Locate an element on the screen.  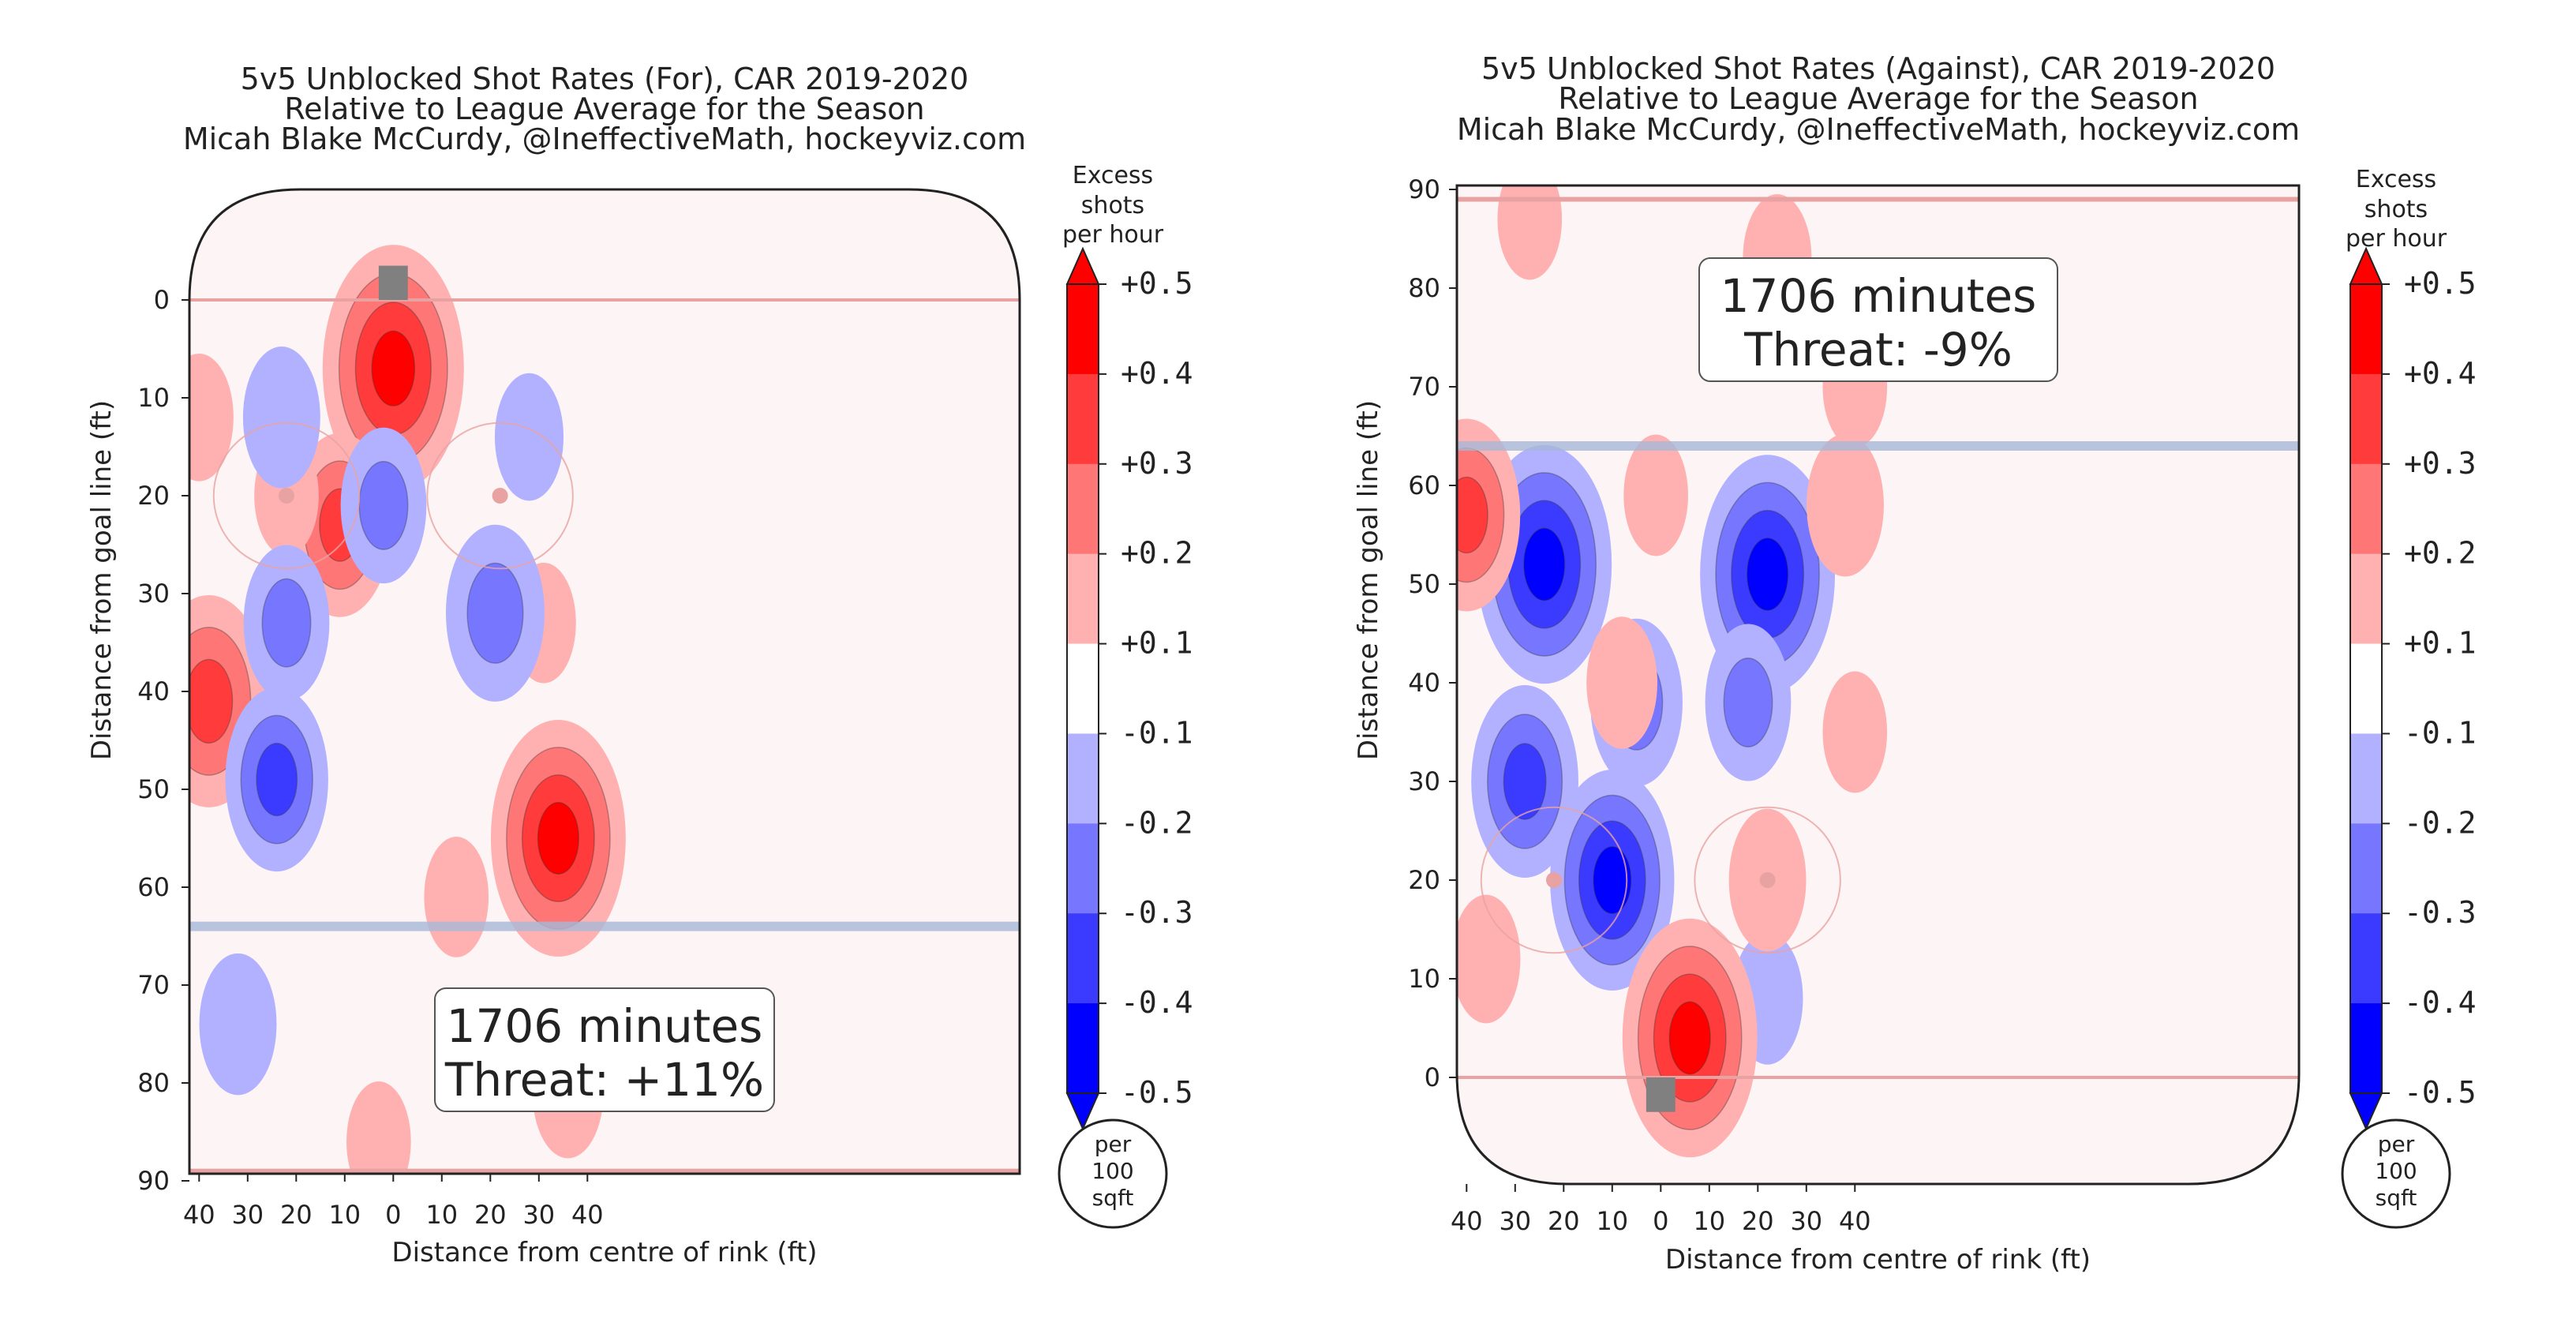
colorbar-label: -0.3 is located at coordinates (1157, 913).